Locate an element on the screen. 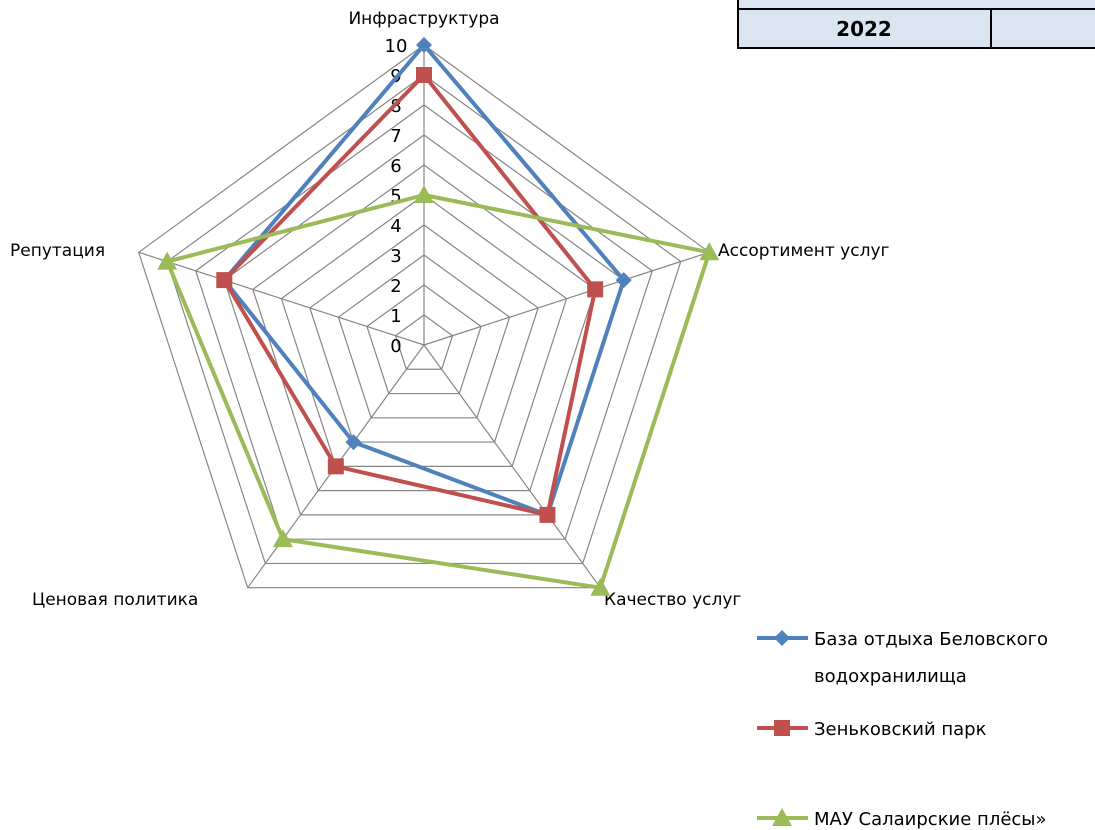  tick-label: 0 is located at coordinates (395, 346).